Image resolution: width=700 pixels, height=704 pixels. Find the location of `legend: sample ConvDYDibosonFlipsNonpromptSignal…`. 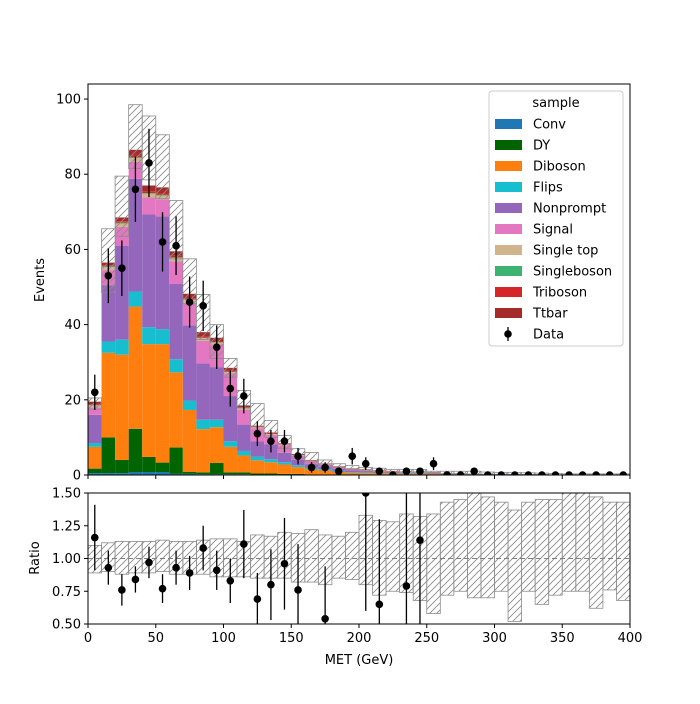

legend: sample ConvDYDibosonFlipsNonpromptSignal… is located at coordinates (556, 218).